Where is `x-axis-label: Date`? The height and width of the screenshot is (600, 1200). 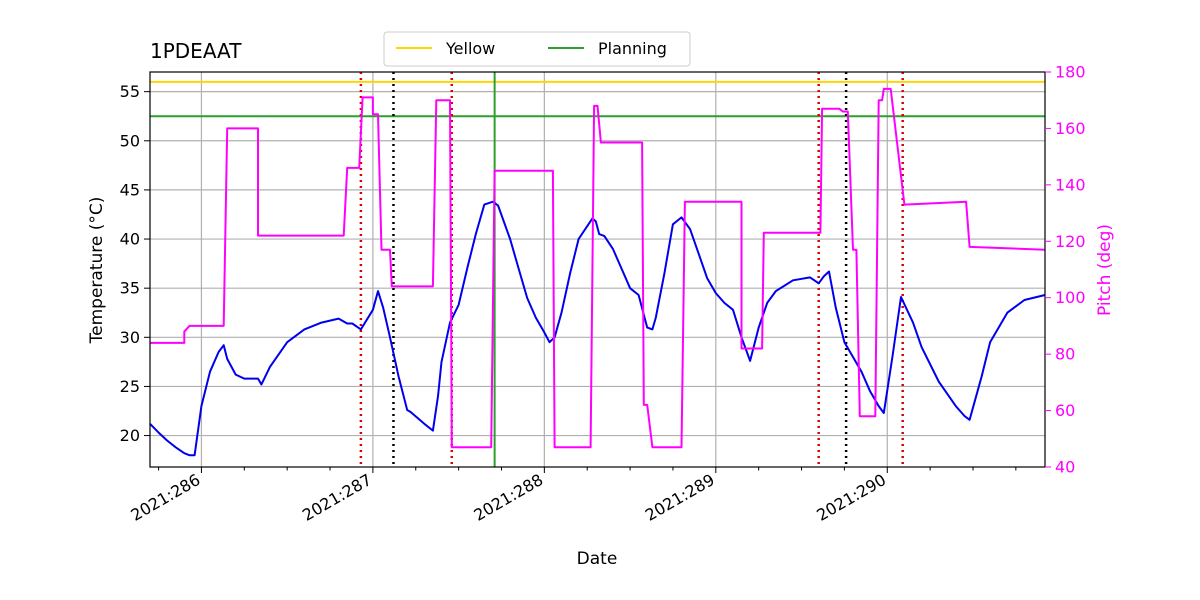
x-axis-label: Date is located at coordinates (597, 559).